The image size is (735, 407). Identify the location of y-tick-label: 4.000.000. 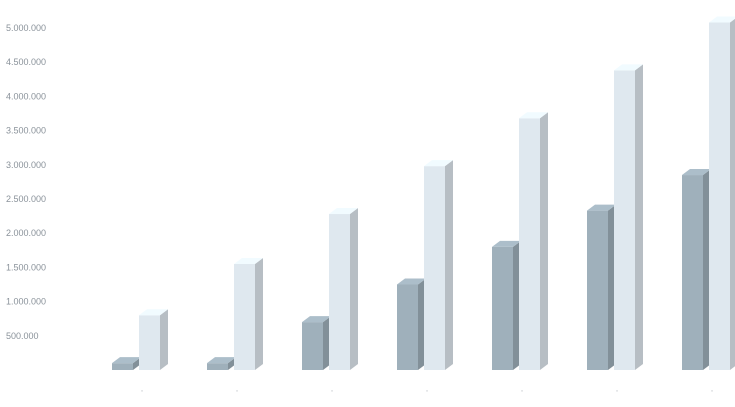
(26, 96).